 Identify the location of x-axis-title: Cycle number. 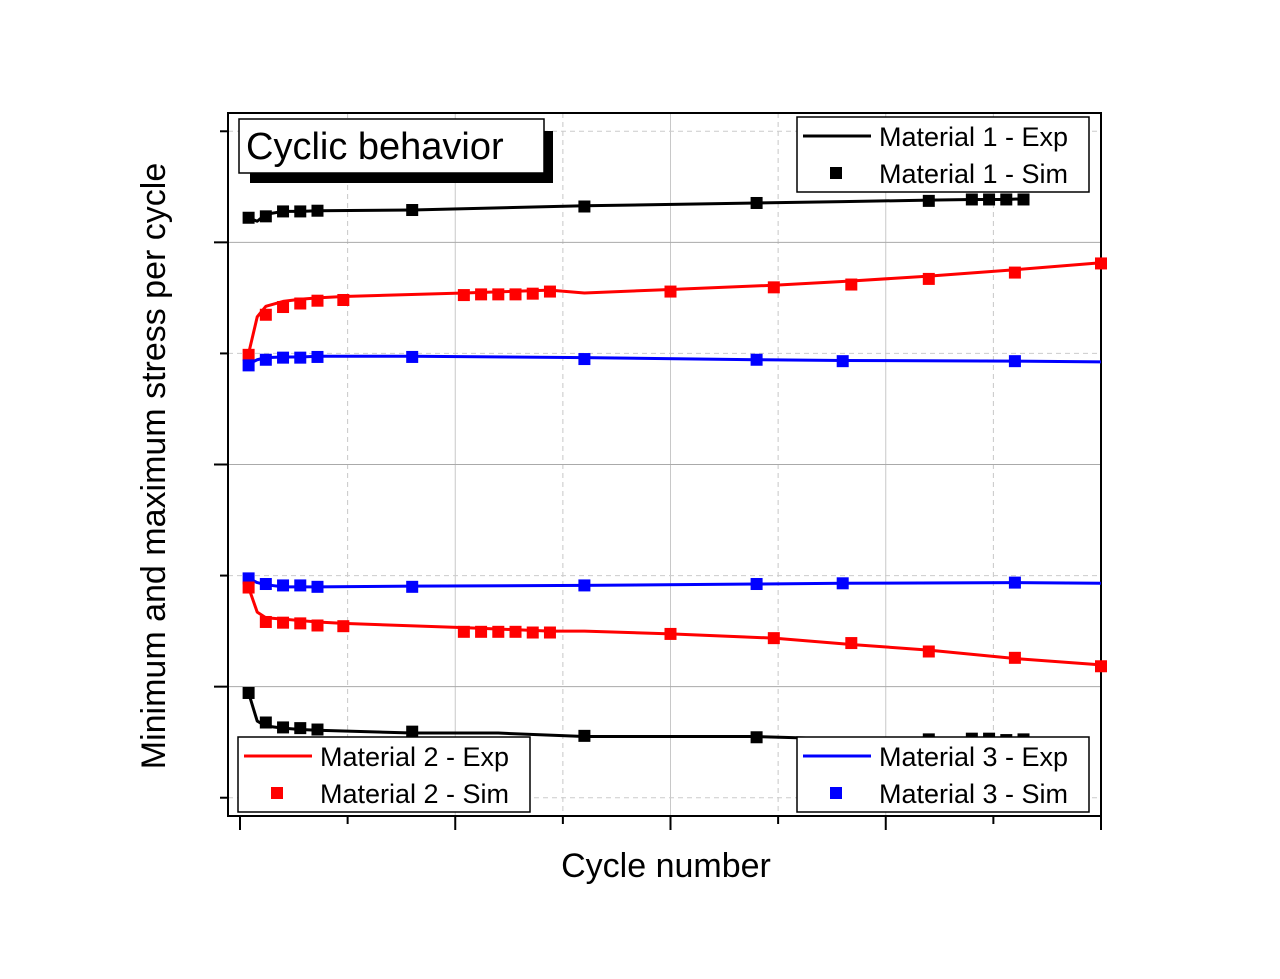
(666, 866).